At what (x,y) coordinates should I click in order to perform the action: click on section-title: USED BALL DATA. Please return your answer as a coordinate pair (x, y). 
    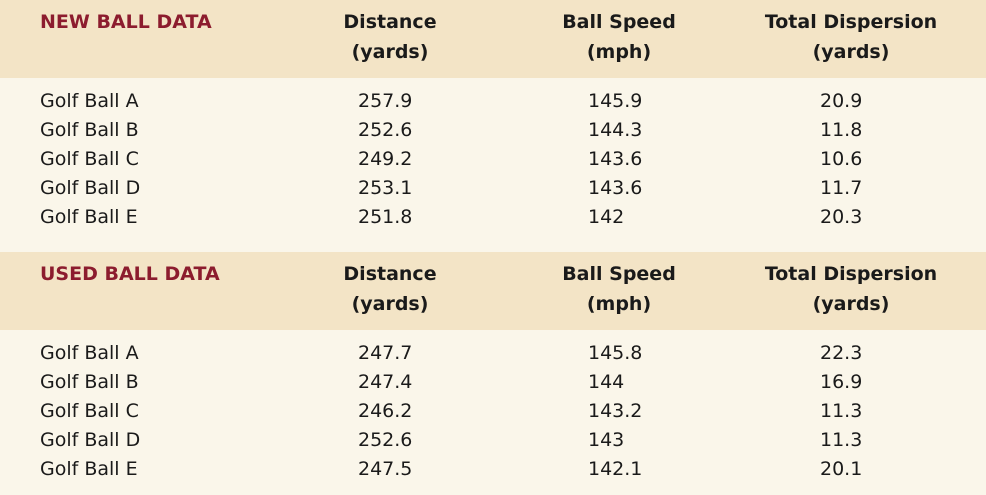
    Looking at the image, I should click on (130, 274).